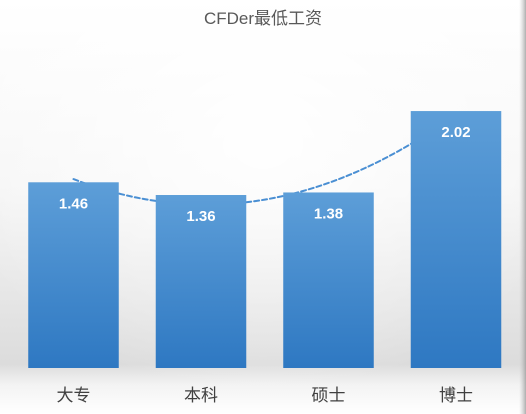 Image resolution: width=526 pixels, height=414 pixels. Describe the element at coordinates (73, 203) in the screenshot. I see `data-label: 1.46` at that location.